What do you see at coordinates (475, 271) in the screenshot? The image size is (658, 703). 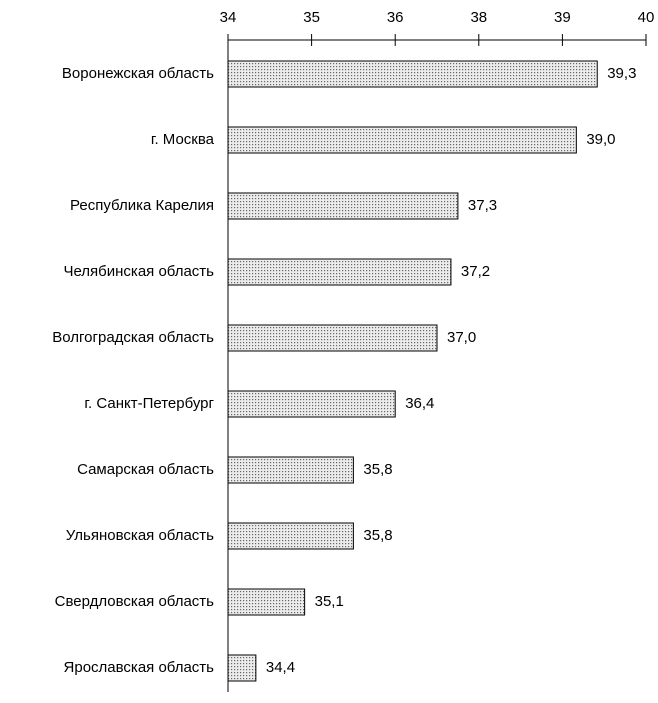 I see `value-label: 37,2` at bounding box center [475, 271].